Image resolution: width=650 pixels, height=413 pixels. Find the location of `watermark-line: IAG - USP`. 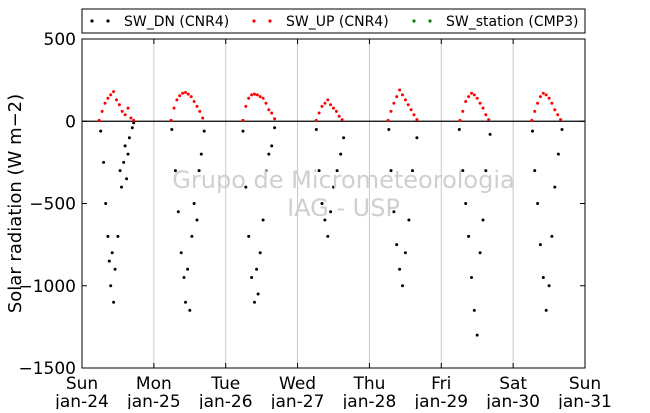

watermark-line: IAG - USP is located at coordinates (343, 208).